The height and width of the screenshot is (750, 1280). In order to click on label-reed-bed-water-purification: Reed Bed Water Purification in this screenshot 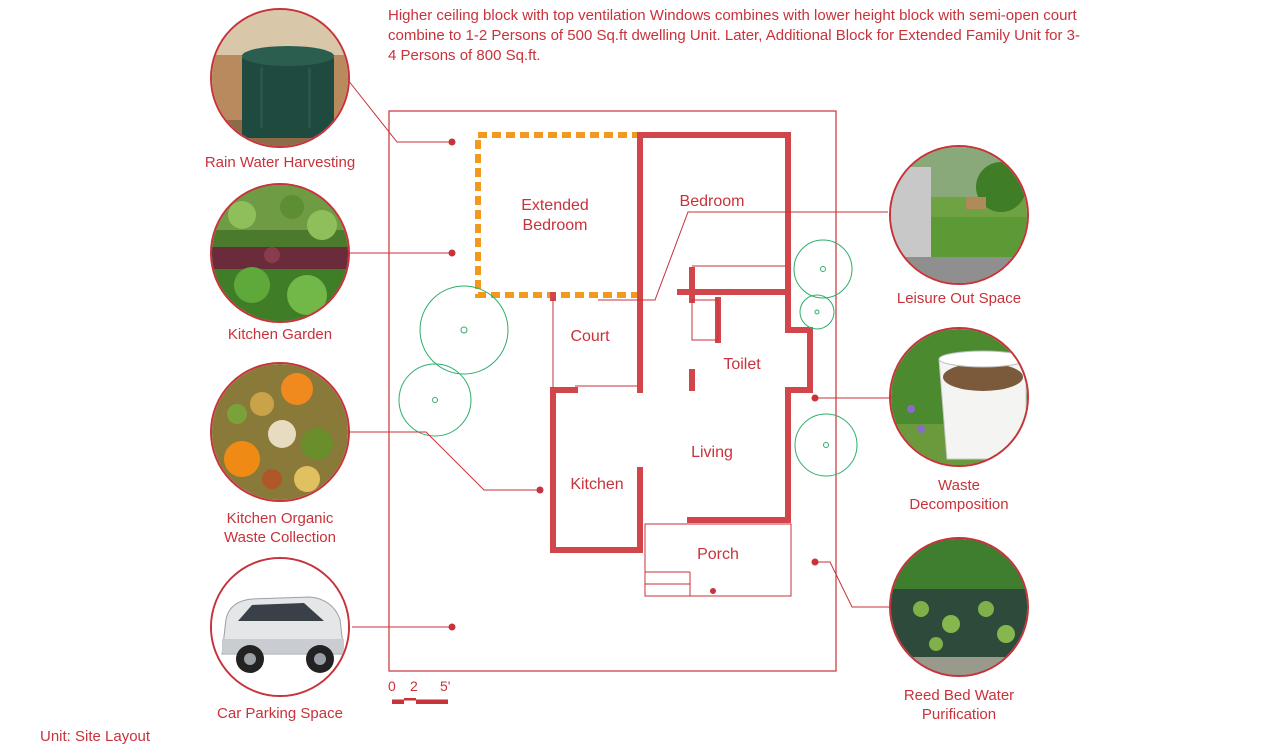, I will do `click(959, 705)`.